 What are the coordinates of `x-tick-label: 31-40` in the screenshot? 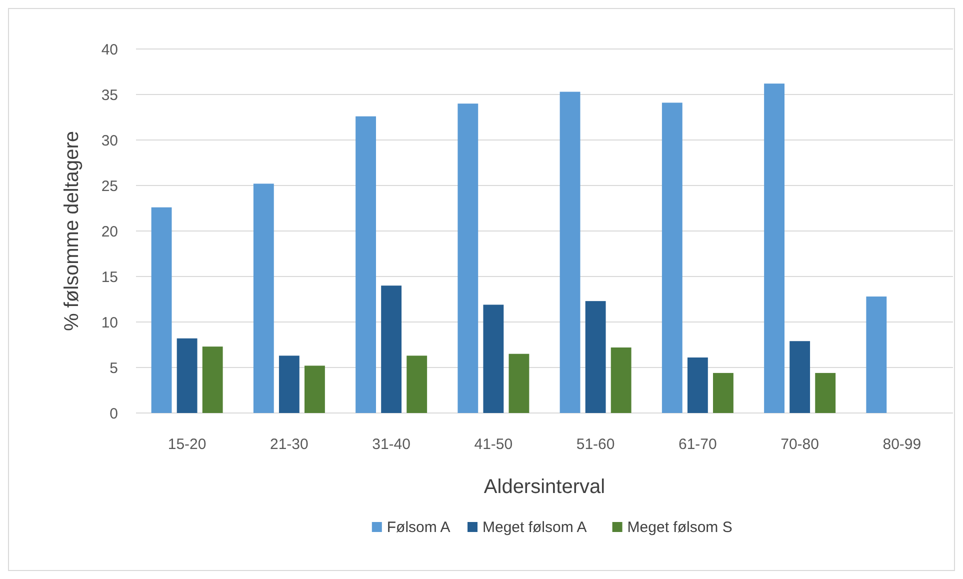 It's located at (391, 444).